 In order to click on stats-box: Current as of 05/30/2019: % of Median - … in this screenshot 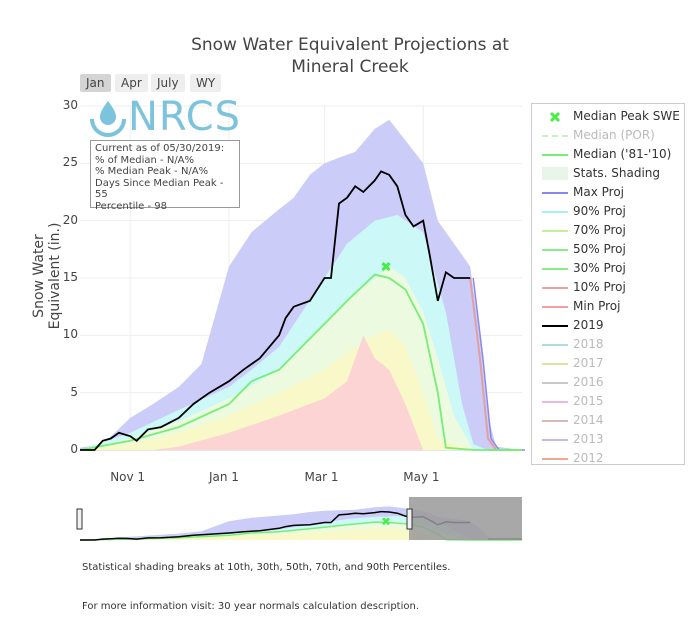, I will do `click(165, 176)`.